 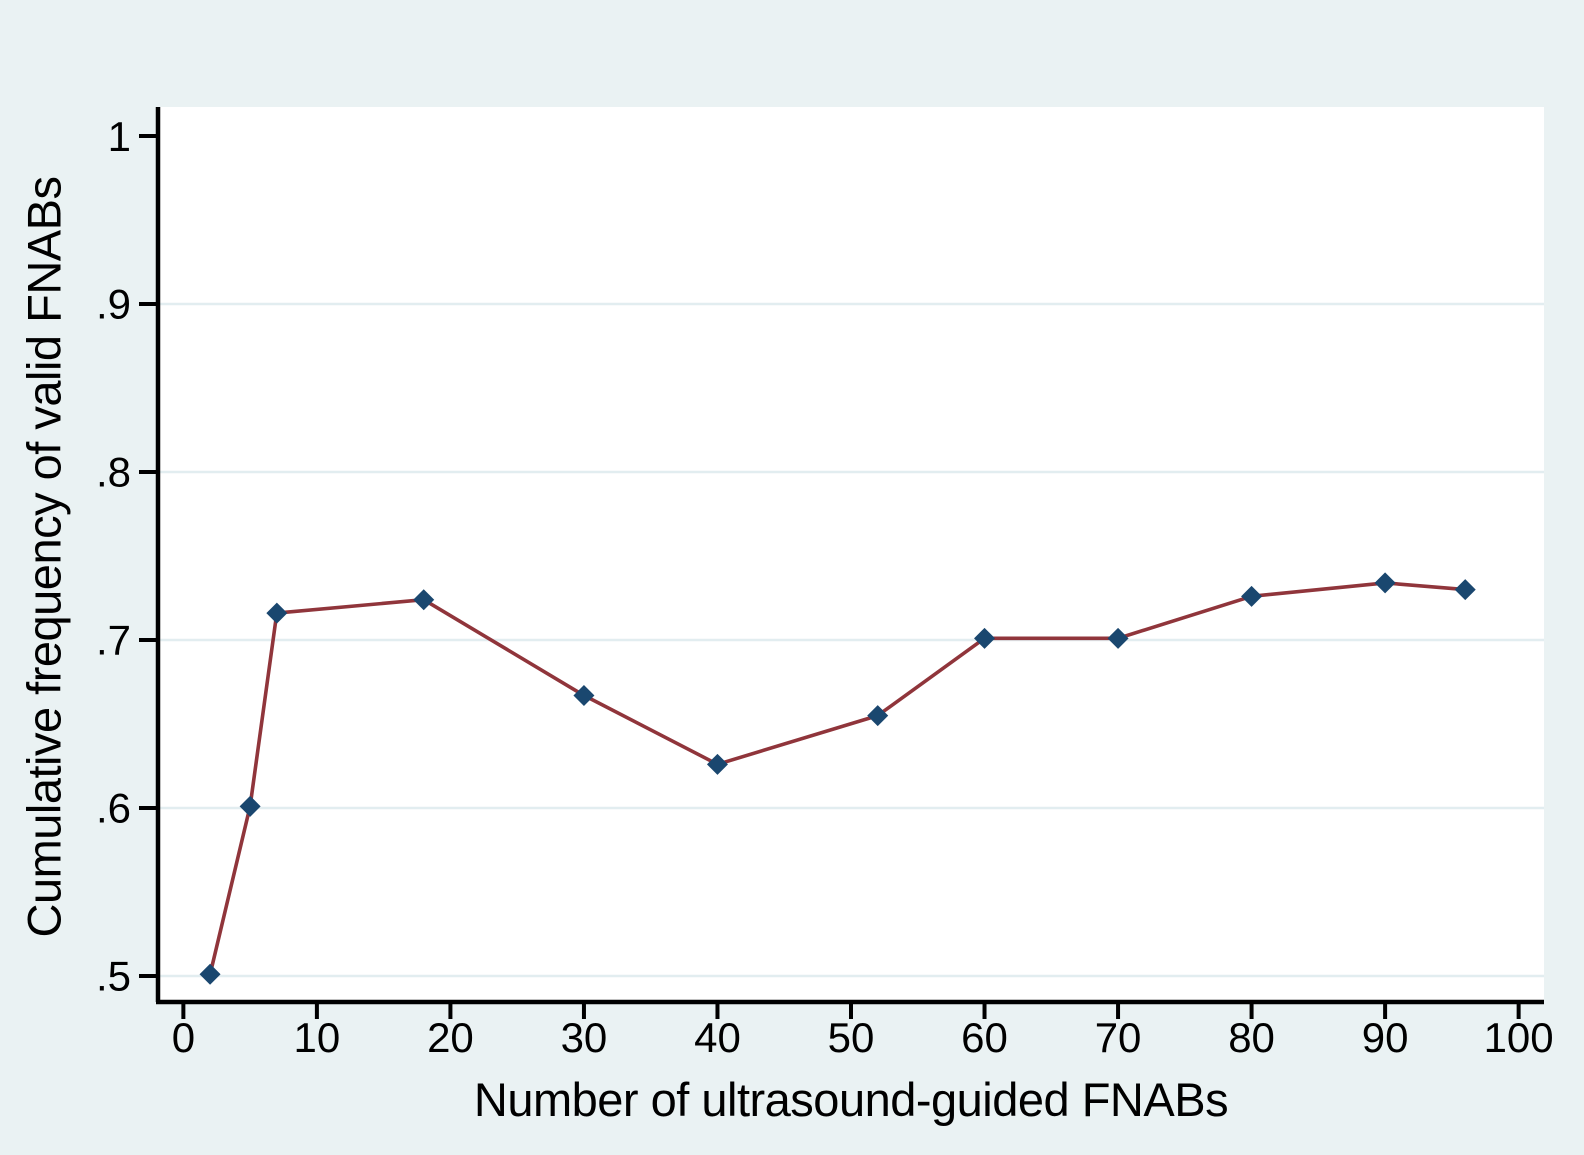 What do you see at coordinates (317, 1037) in the screenshot?
I see `x-tick-label: 10` at bounding box center [317, 1037].